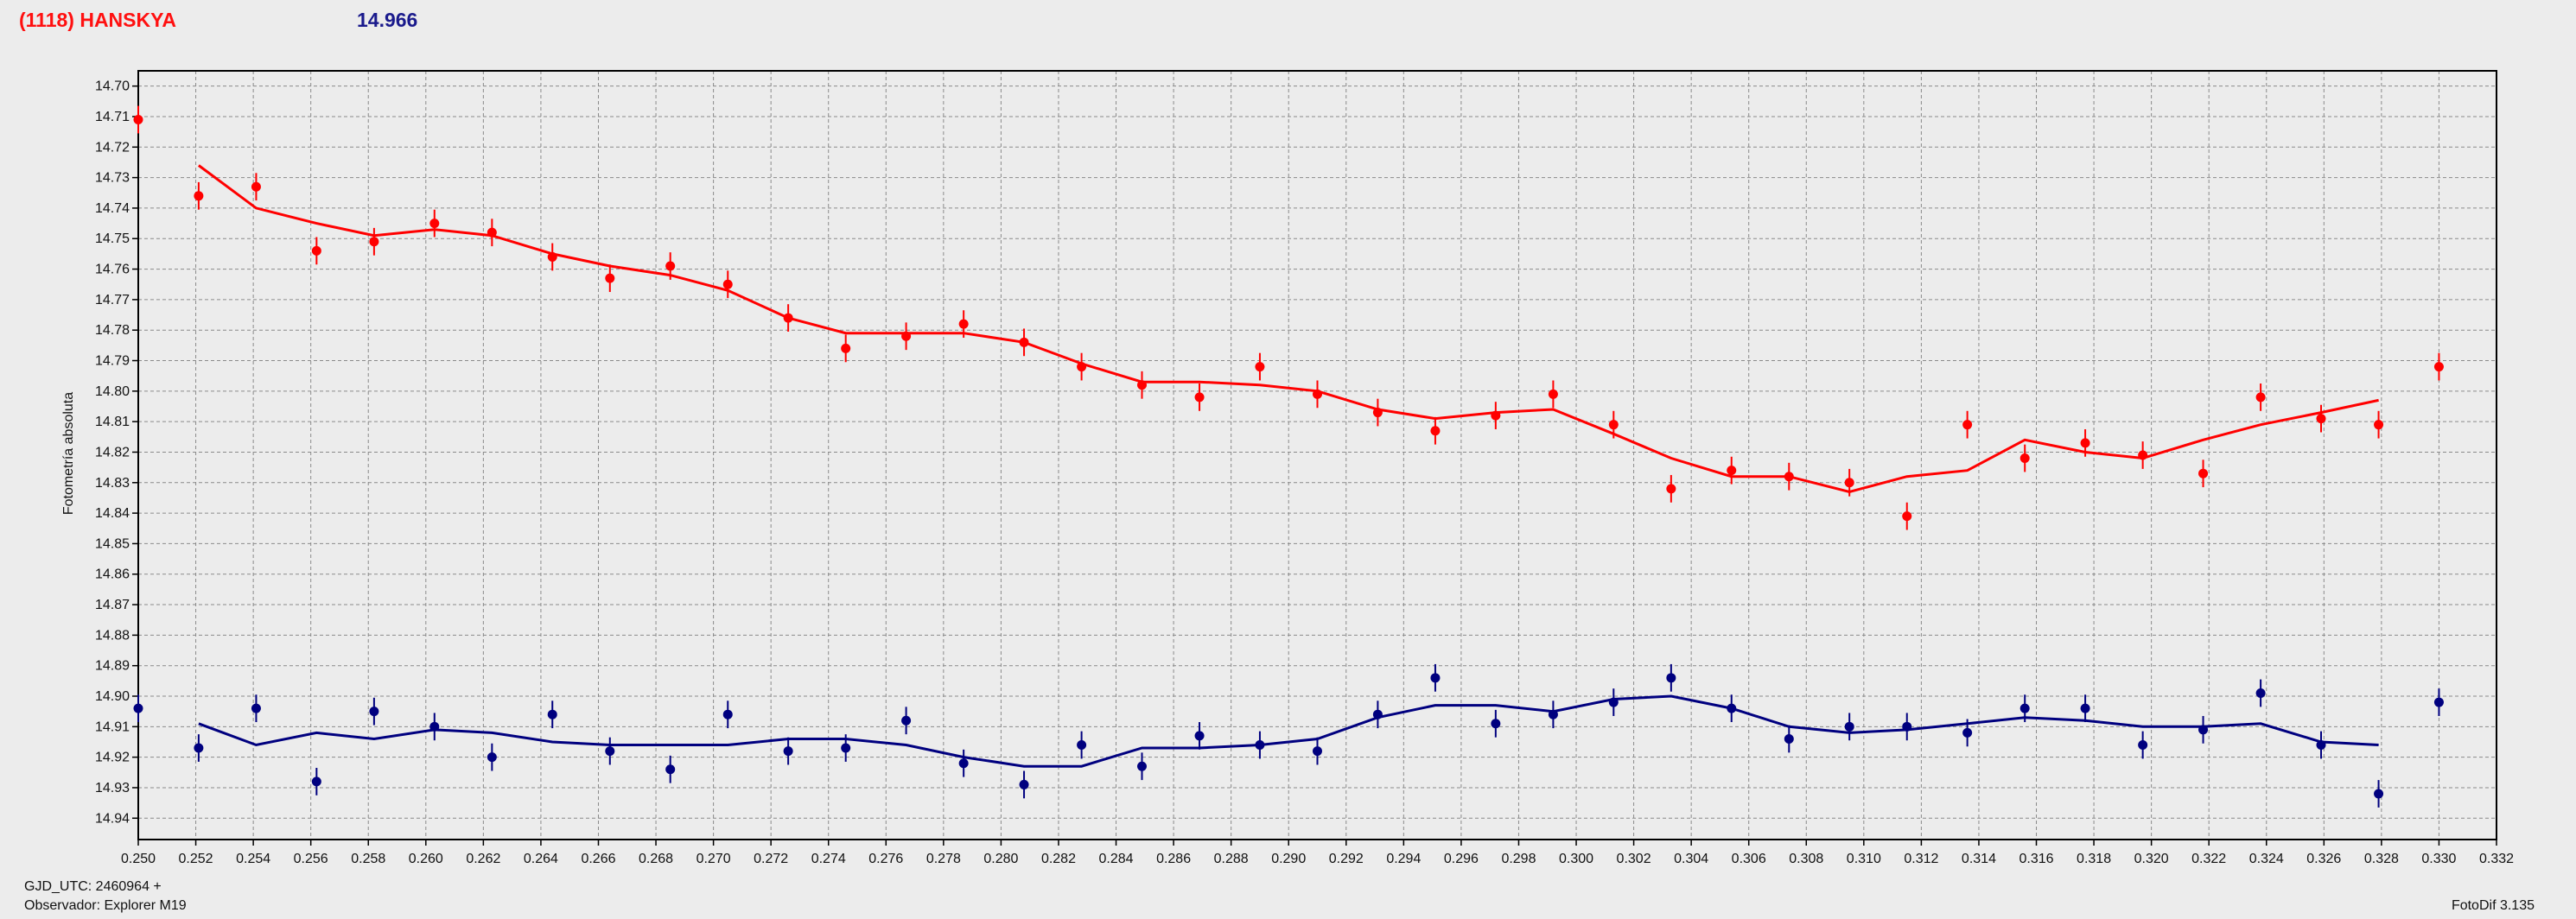 The image size is (2576, 919). What do you see at coordinates (112, 483) in the screenshot?
I see `y-tick-label: 14.83` at bounding box center [112, 483].